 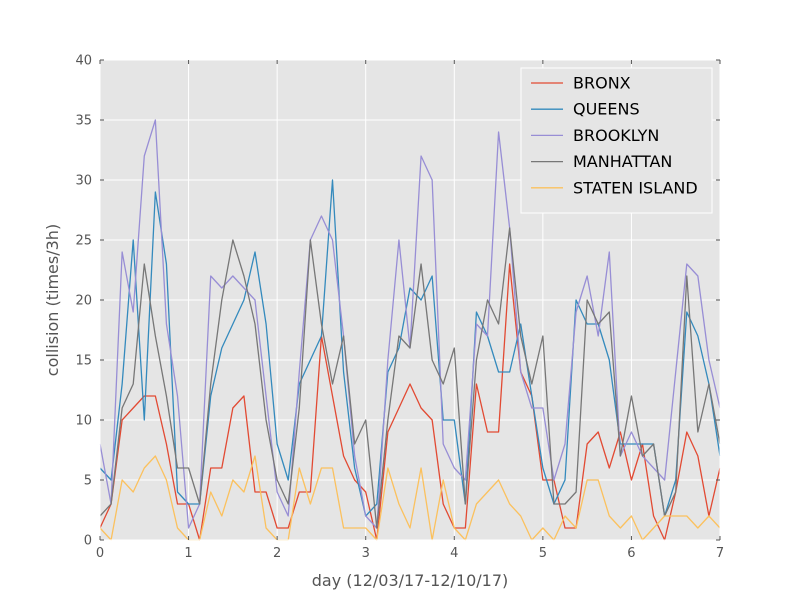 What do you see at coordinates (83, 241) in the screenshot?
I see `y-tick-label: 25` at bounding box center [83, 241].